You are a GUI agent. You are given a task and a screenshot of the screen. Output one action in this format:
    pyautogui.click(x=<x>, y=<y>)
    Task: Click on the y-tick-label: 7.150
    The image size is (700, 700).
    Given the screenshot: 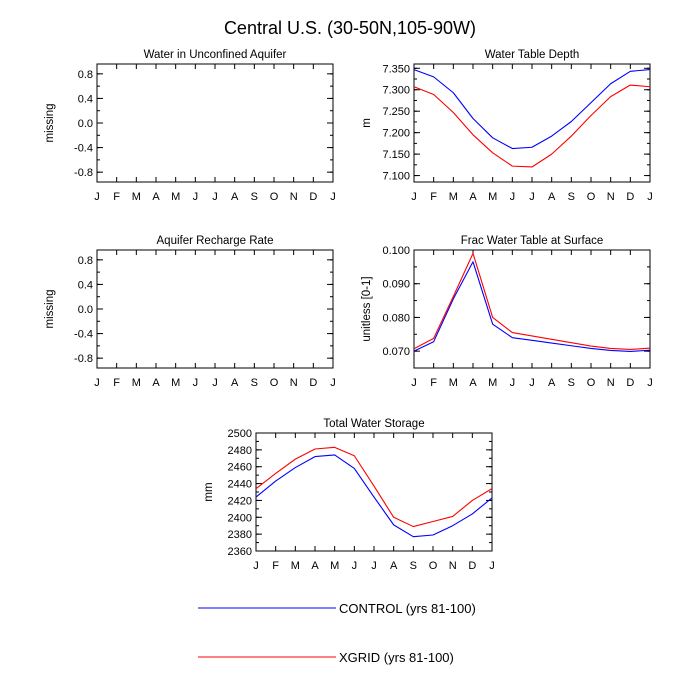 What is the action you would take?
    pyautogui.click(x=396, y=155)
    